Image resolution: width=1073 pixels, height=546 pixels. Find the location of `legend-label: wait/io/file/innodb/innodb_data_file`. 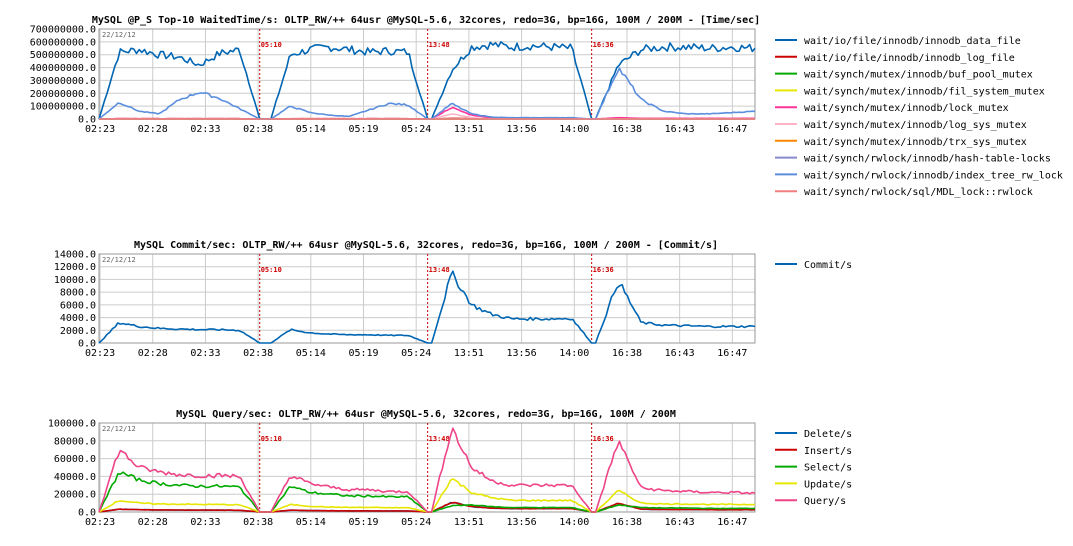

legend-label: wait/io/file/innodb/innodb_data_file is located at coordinates (912, 41).